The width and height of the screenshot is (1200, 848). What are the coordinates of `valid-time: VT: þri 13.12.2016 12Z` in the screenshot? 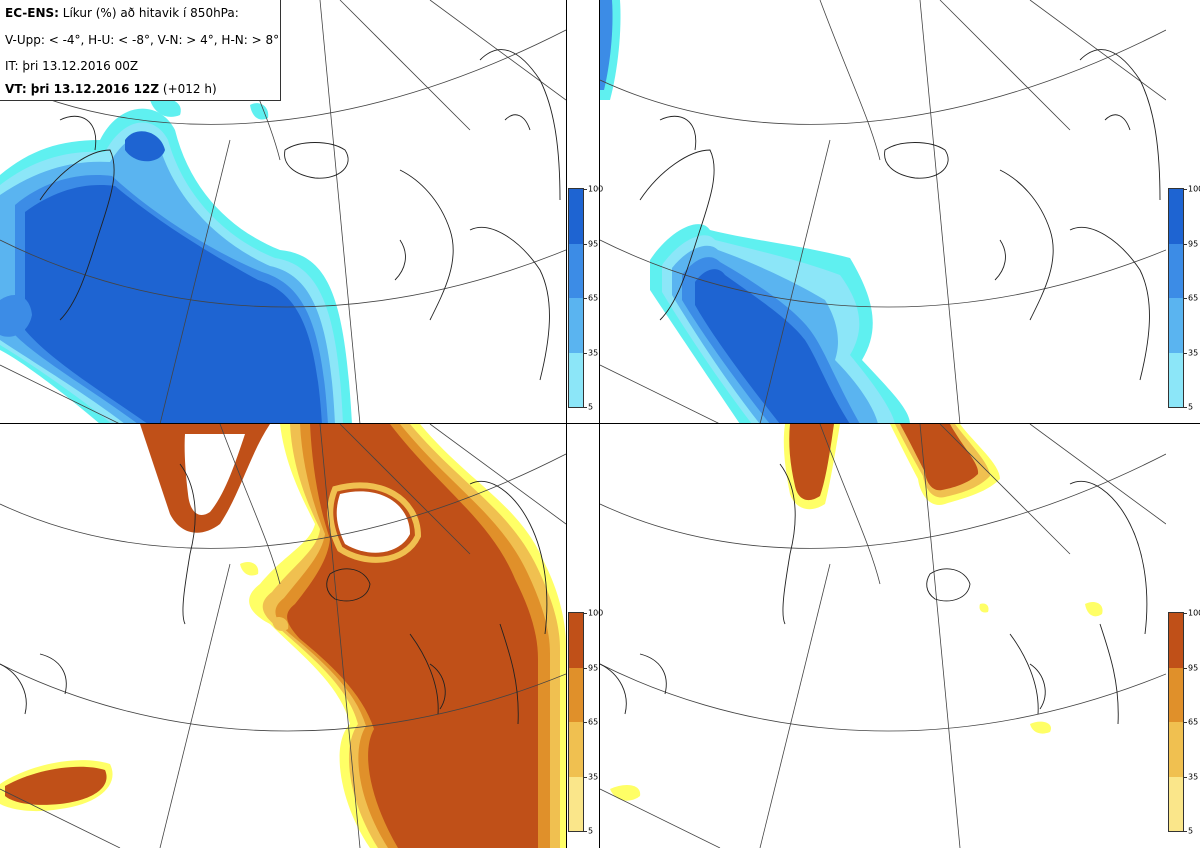 It's located at (82, 89).